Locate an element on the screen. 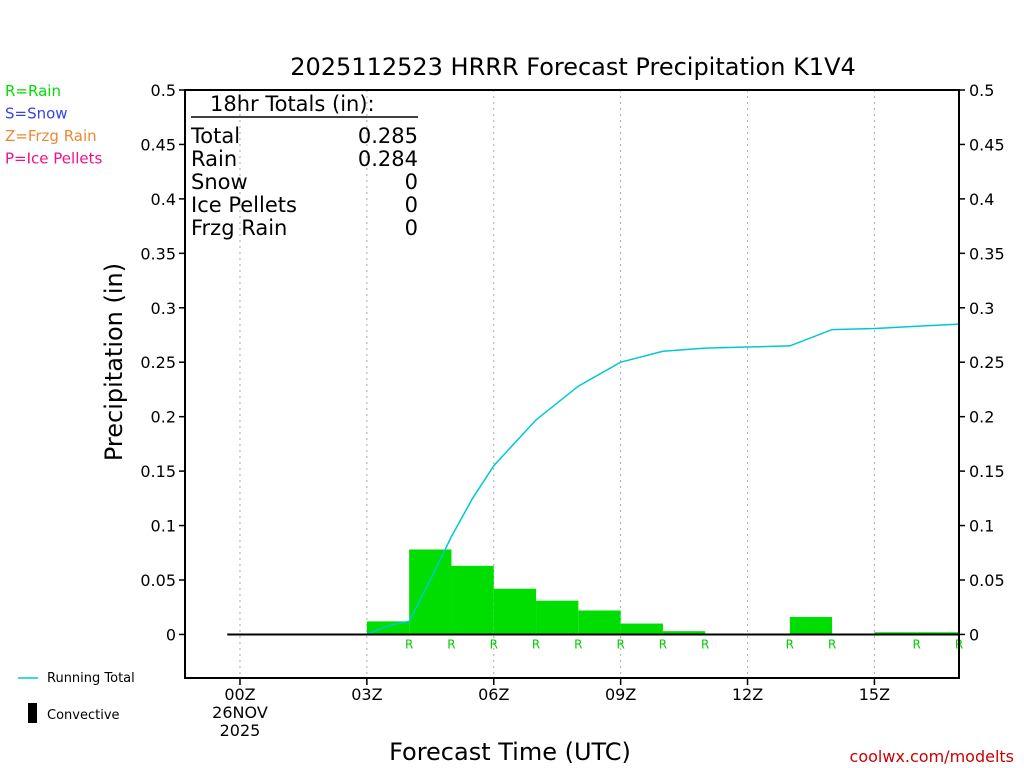 Image resolution: width=1024 pixels, height=768 pixels. totals-header: 18hr Totals (in): is located at coordinates (292, 104).